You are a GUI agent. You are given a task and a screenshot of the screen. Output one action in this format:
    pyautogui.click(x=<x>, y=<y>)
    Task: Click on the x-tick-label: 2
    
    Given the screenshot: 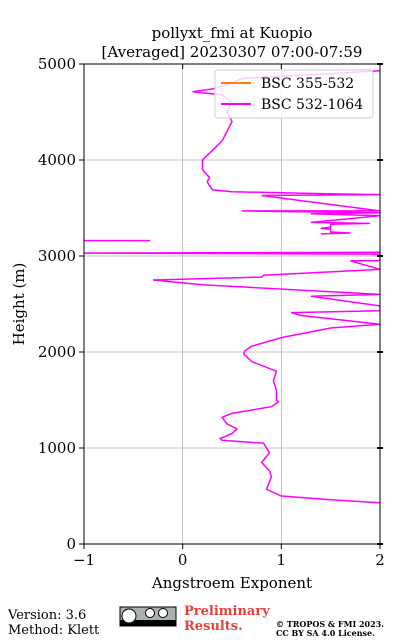 What is the action you would take?
    pyautogui.click(x=380, y=560)
    